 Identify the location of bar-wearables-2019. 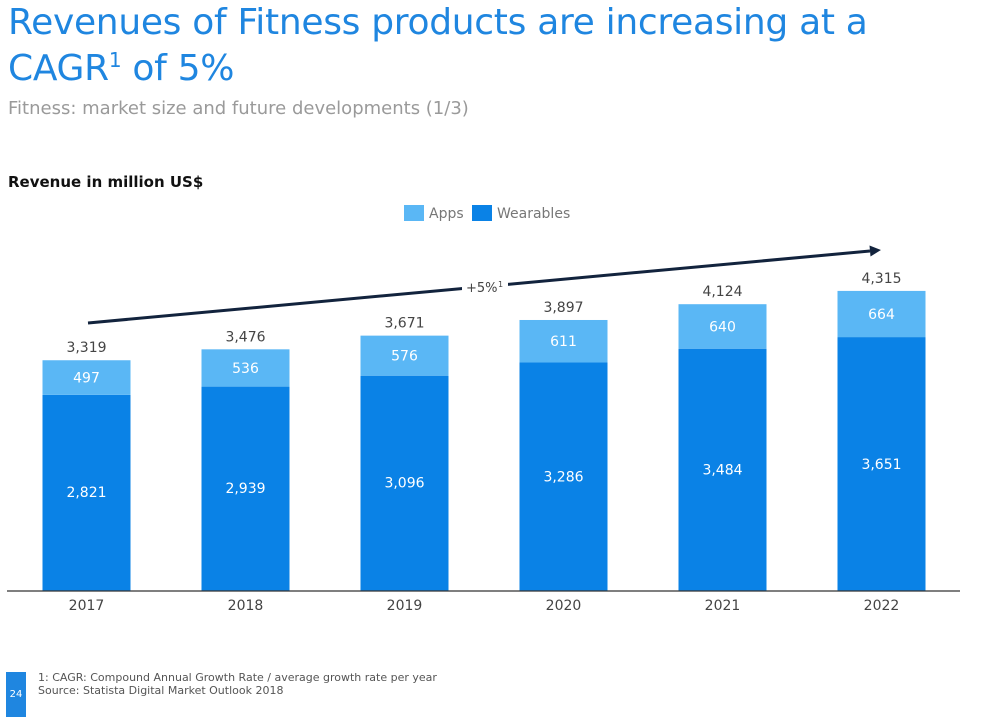
(404, 483).